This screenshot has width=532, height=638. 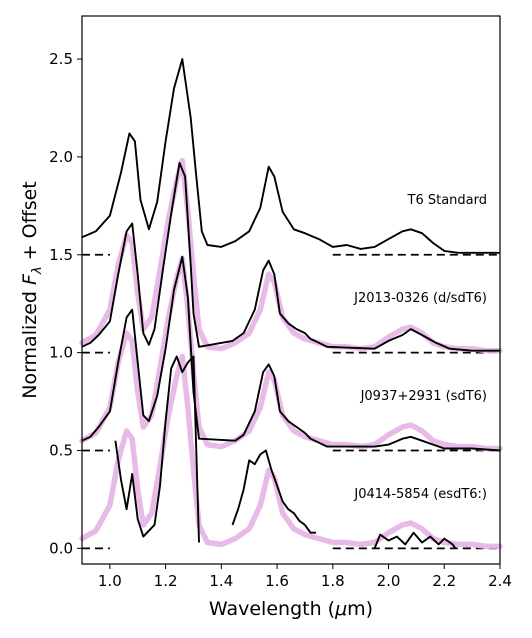 I want to click on y-tick-label: 2.5, so click(x=61, y=59).